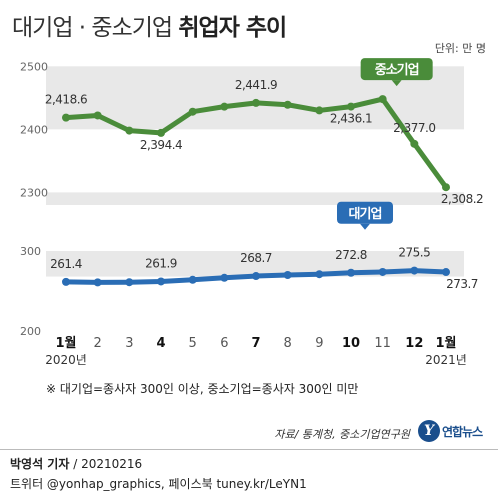  Describe the element at coordinates (193, 343) in the screenshot. I see `x-tick-label: 5` at that location.